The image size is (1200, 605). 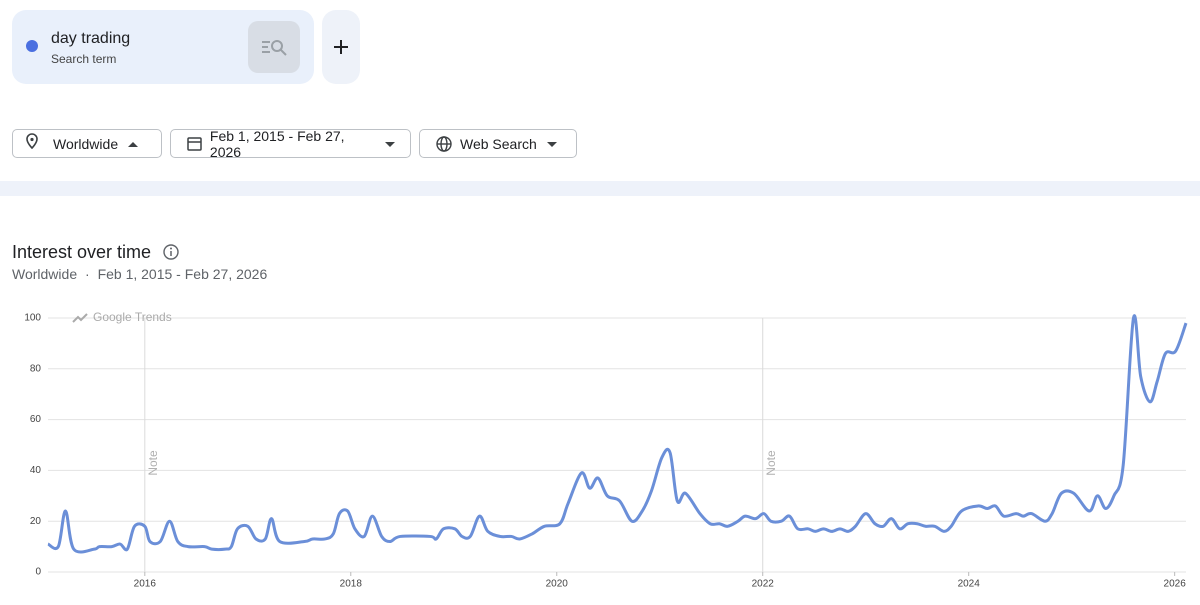 What do you see at coordinates (84, 59) in the screenshot?
I see `search-term-subtitle: Search term` at bounding box center [84, 59].